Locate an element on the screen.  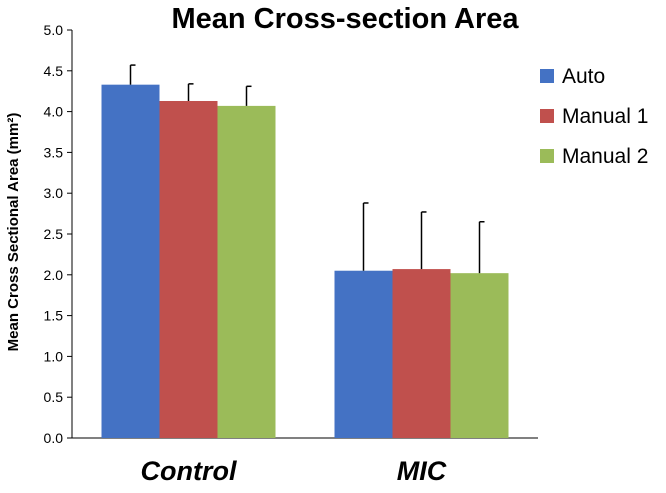
legend-item-manual-1: Manual 1 is located at coordinates (602, 121).